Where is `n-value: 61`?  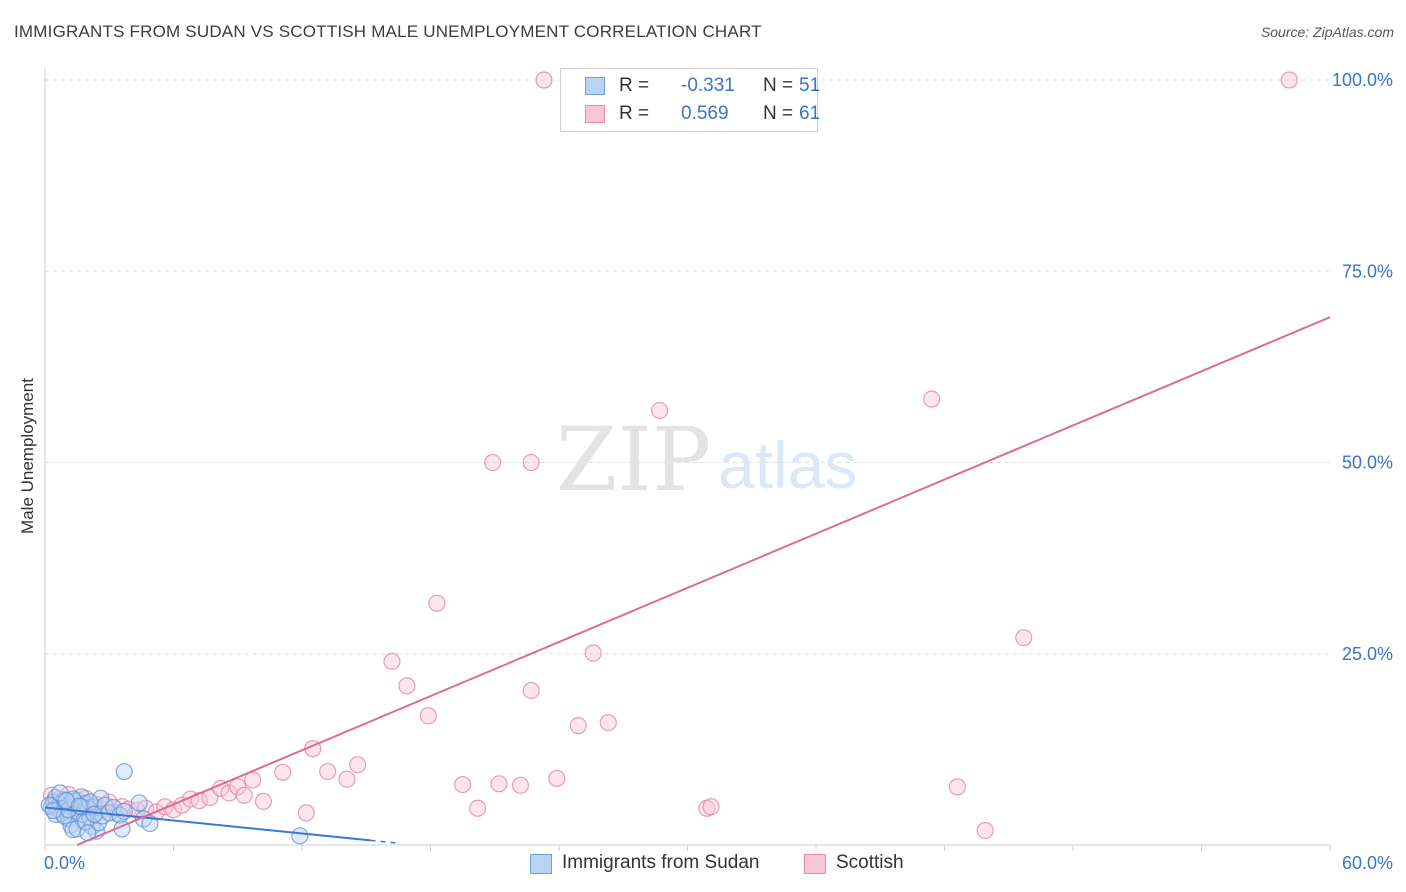 n-value: 61 is located at coordinates (810, 113).